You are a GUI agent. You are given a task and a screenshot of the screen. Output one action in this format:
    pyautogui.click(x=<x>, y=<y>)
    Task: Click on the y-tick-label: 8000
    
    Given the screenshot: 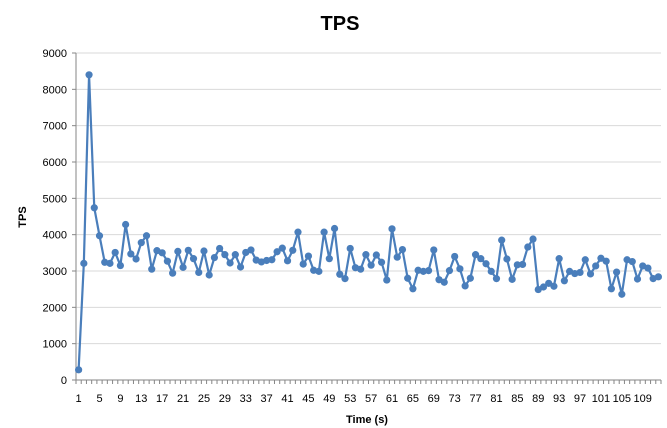 What is the action you would take?
    pyautogui.click(x=55, y=90)
    